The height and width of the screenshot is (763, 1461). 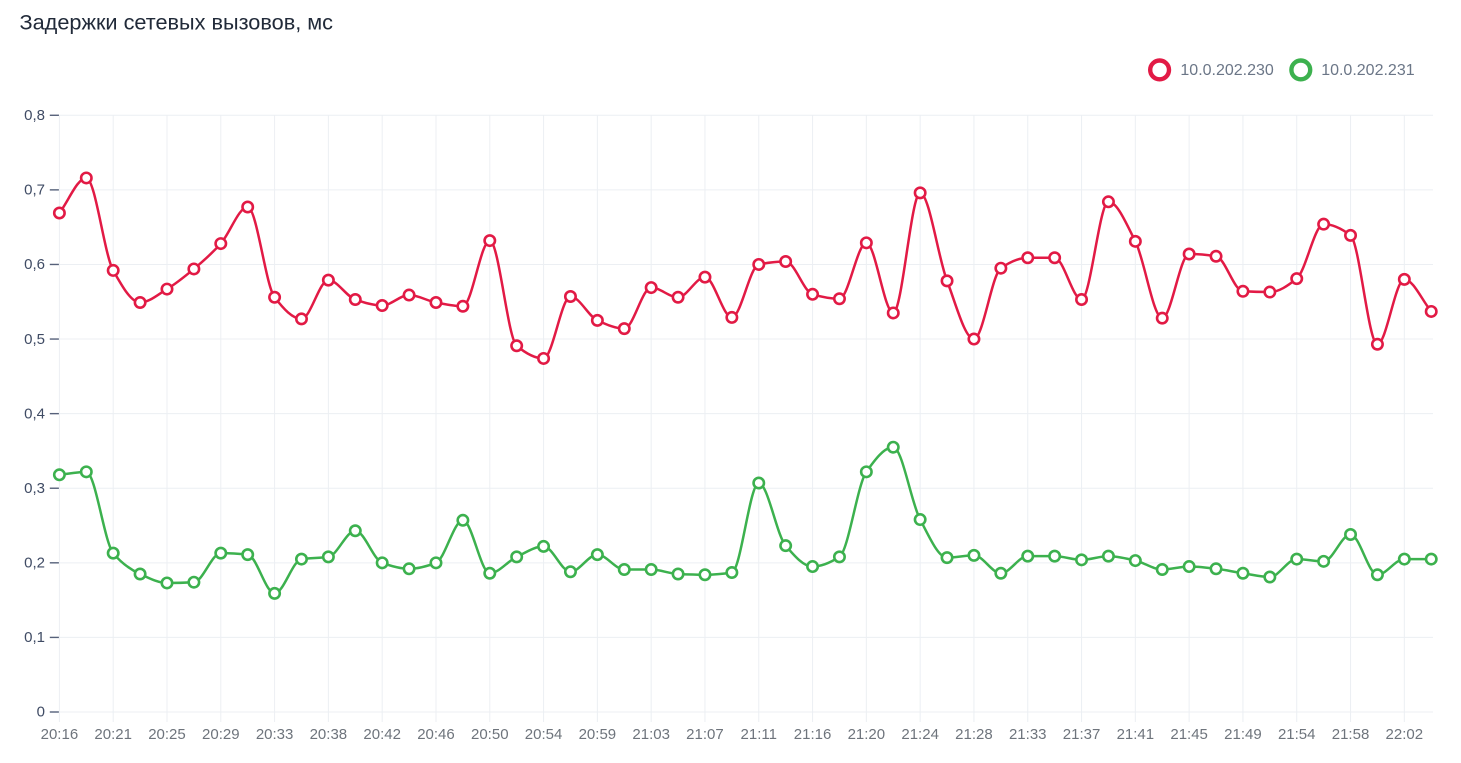 What do you see at coordinates (167, 734) in the screenshot?
I see `svg-text: 20:25` at bounding box center [167, 734].